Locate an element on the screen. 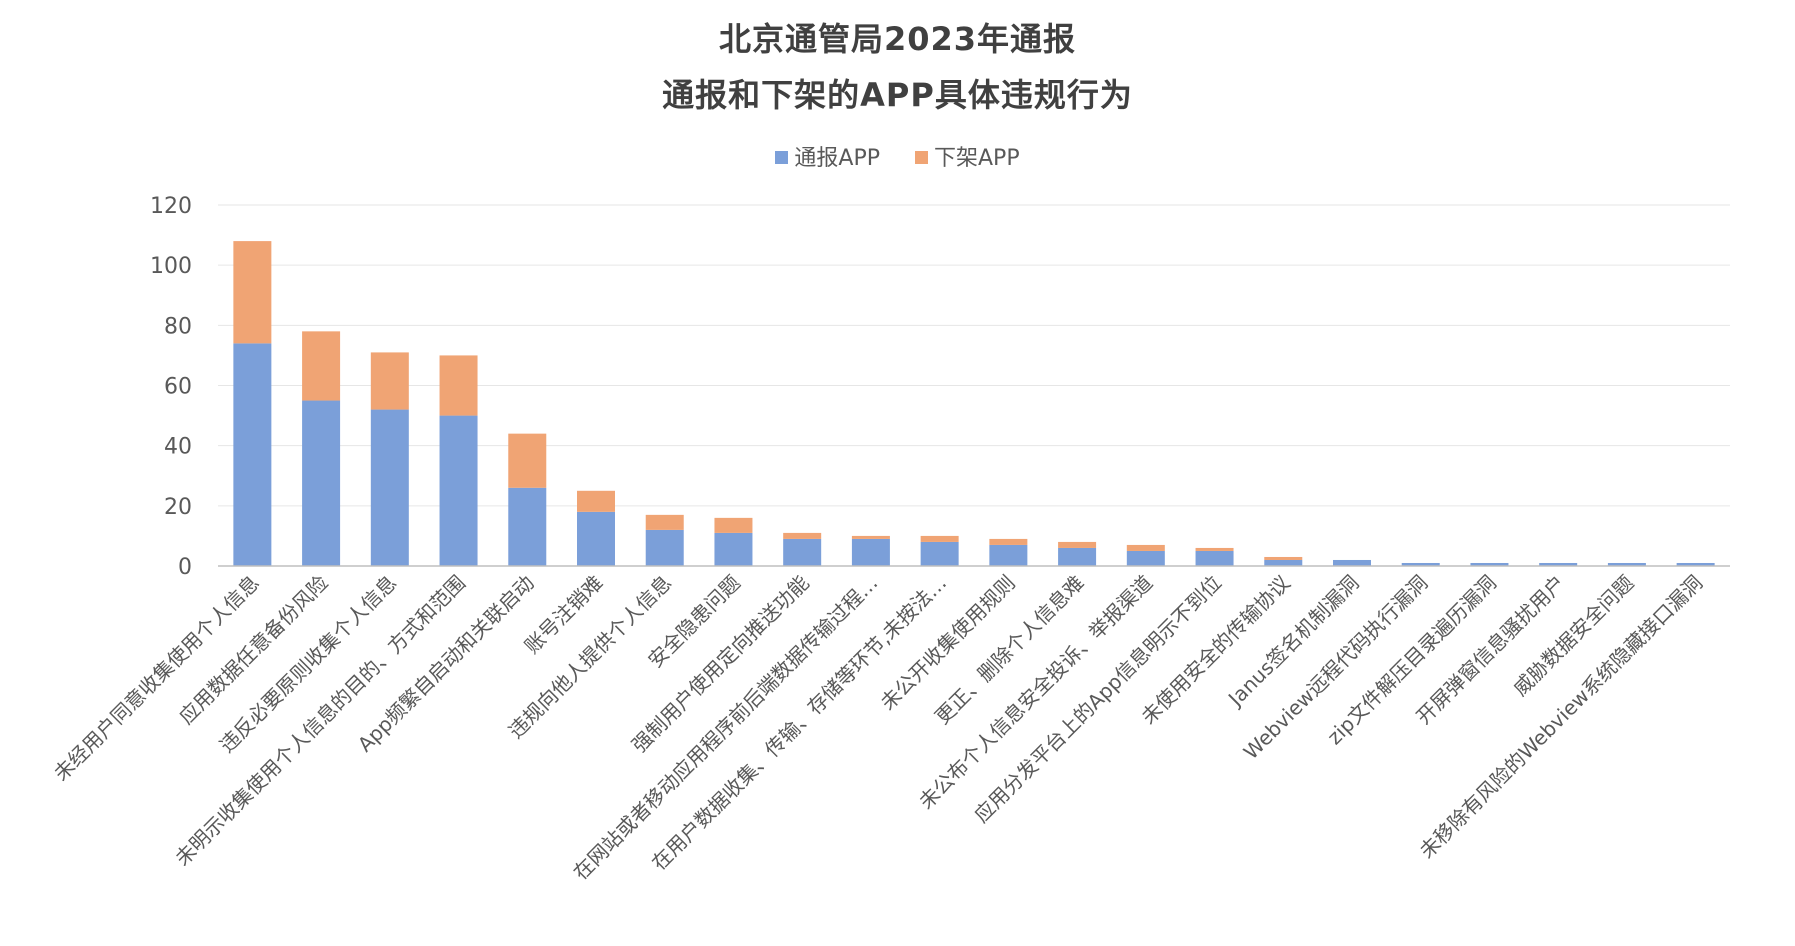 Image resolution: width=1795 pixels, height=946 pixels. legend-label-removed: 下架APP is located at coordinates (977, 158).